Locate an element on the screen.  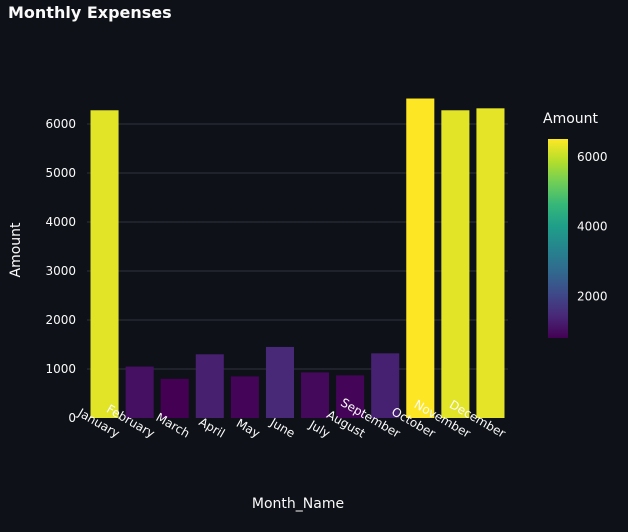
bar-december is located at coordinates (490, 263).